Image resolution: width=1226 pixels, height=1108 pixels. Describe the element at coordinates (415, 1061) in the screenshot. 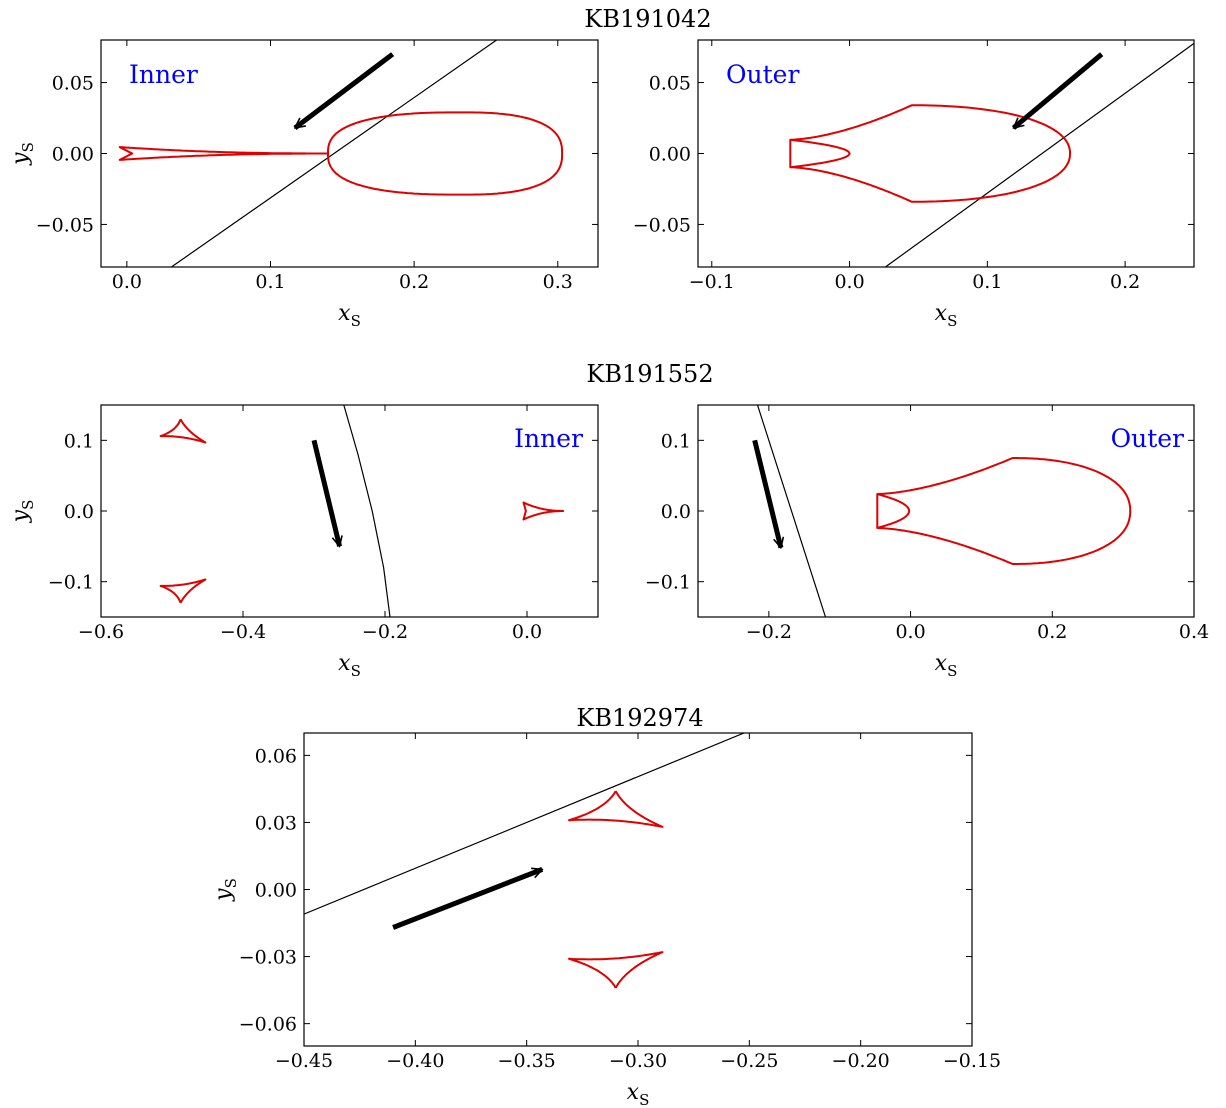

I see `x-tick-label: −0.40` at that location.